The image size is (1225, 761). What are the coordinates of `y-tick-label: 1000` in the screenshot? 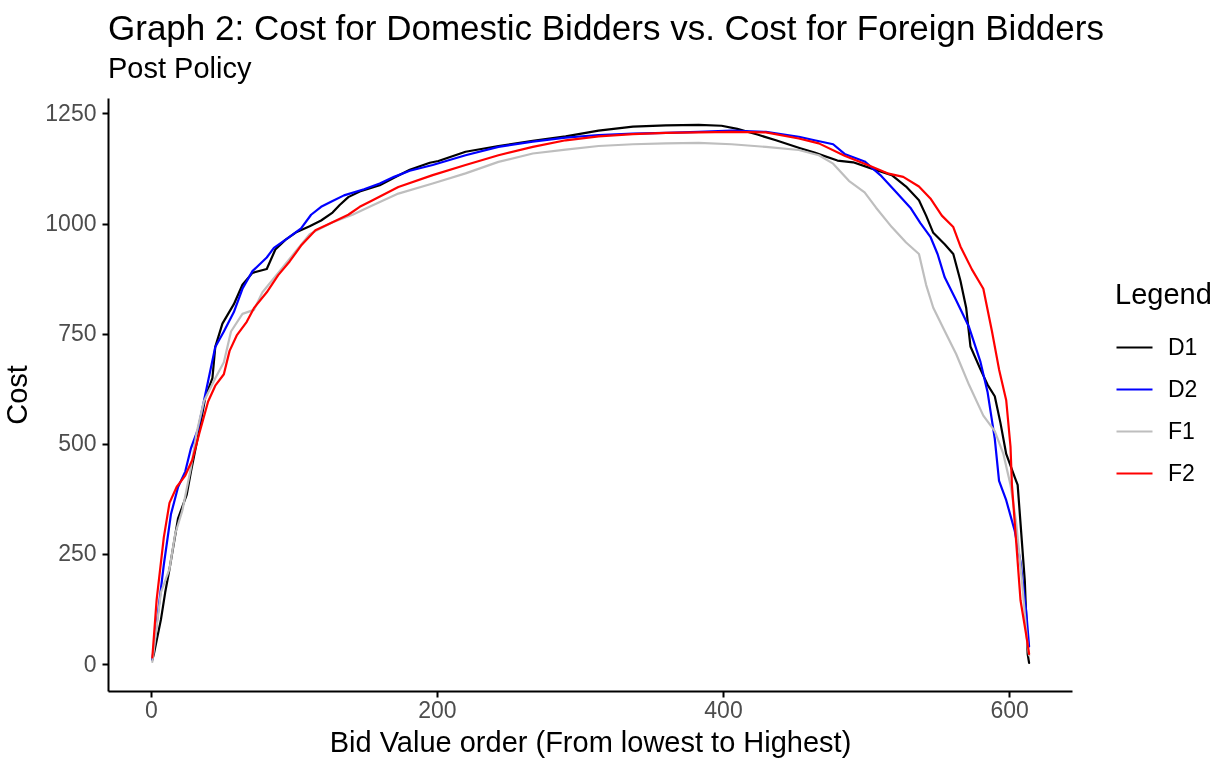 It's located at (71, 223).